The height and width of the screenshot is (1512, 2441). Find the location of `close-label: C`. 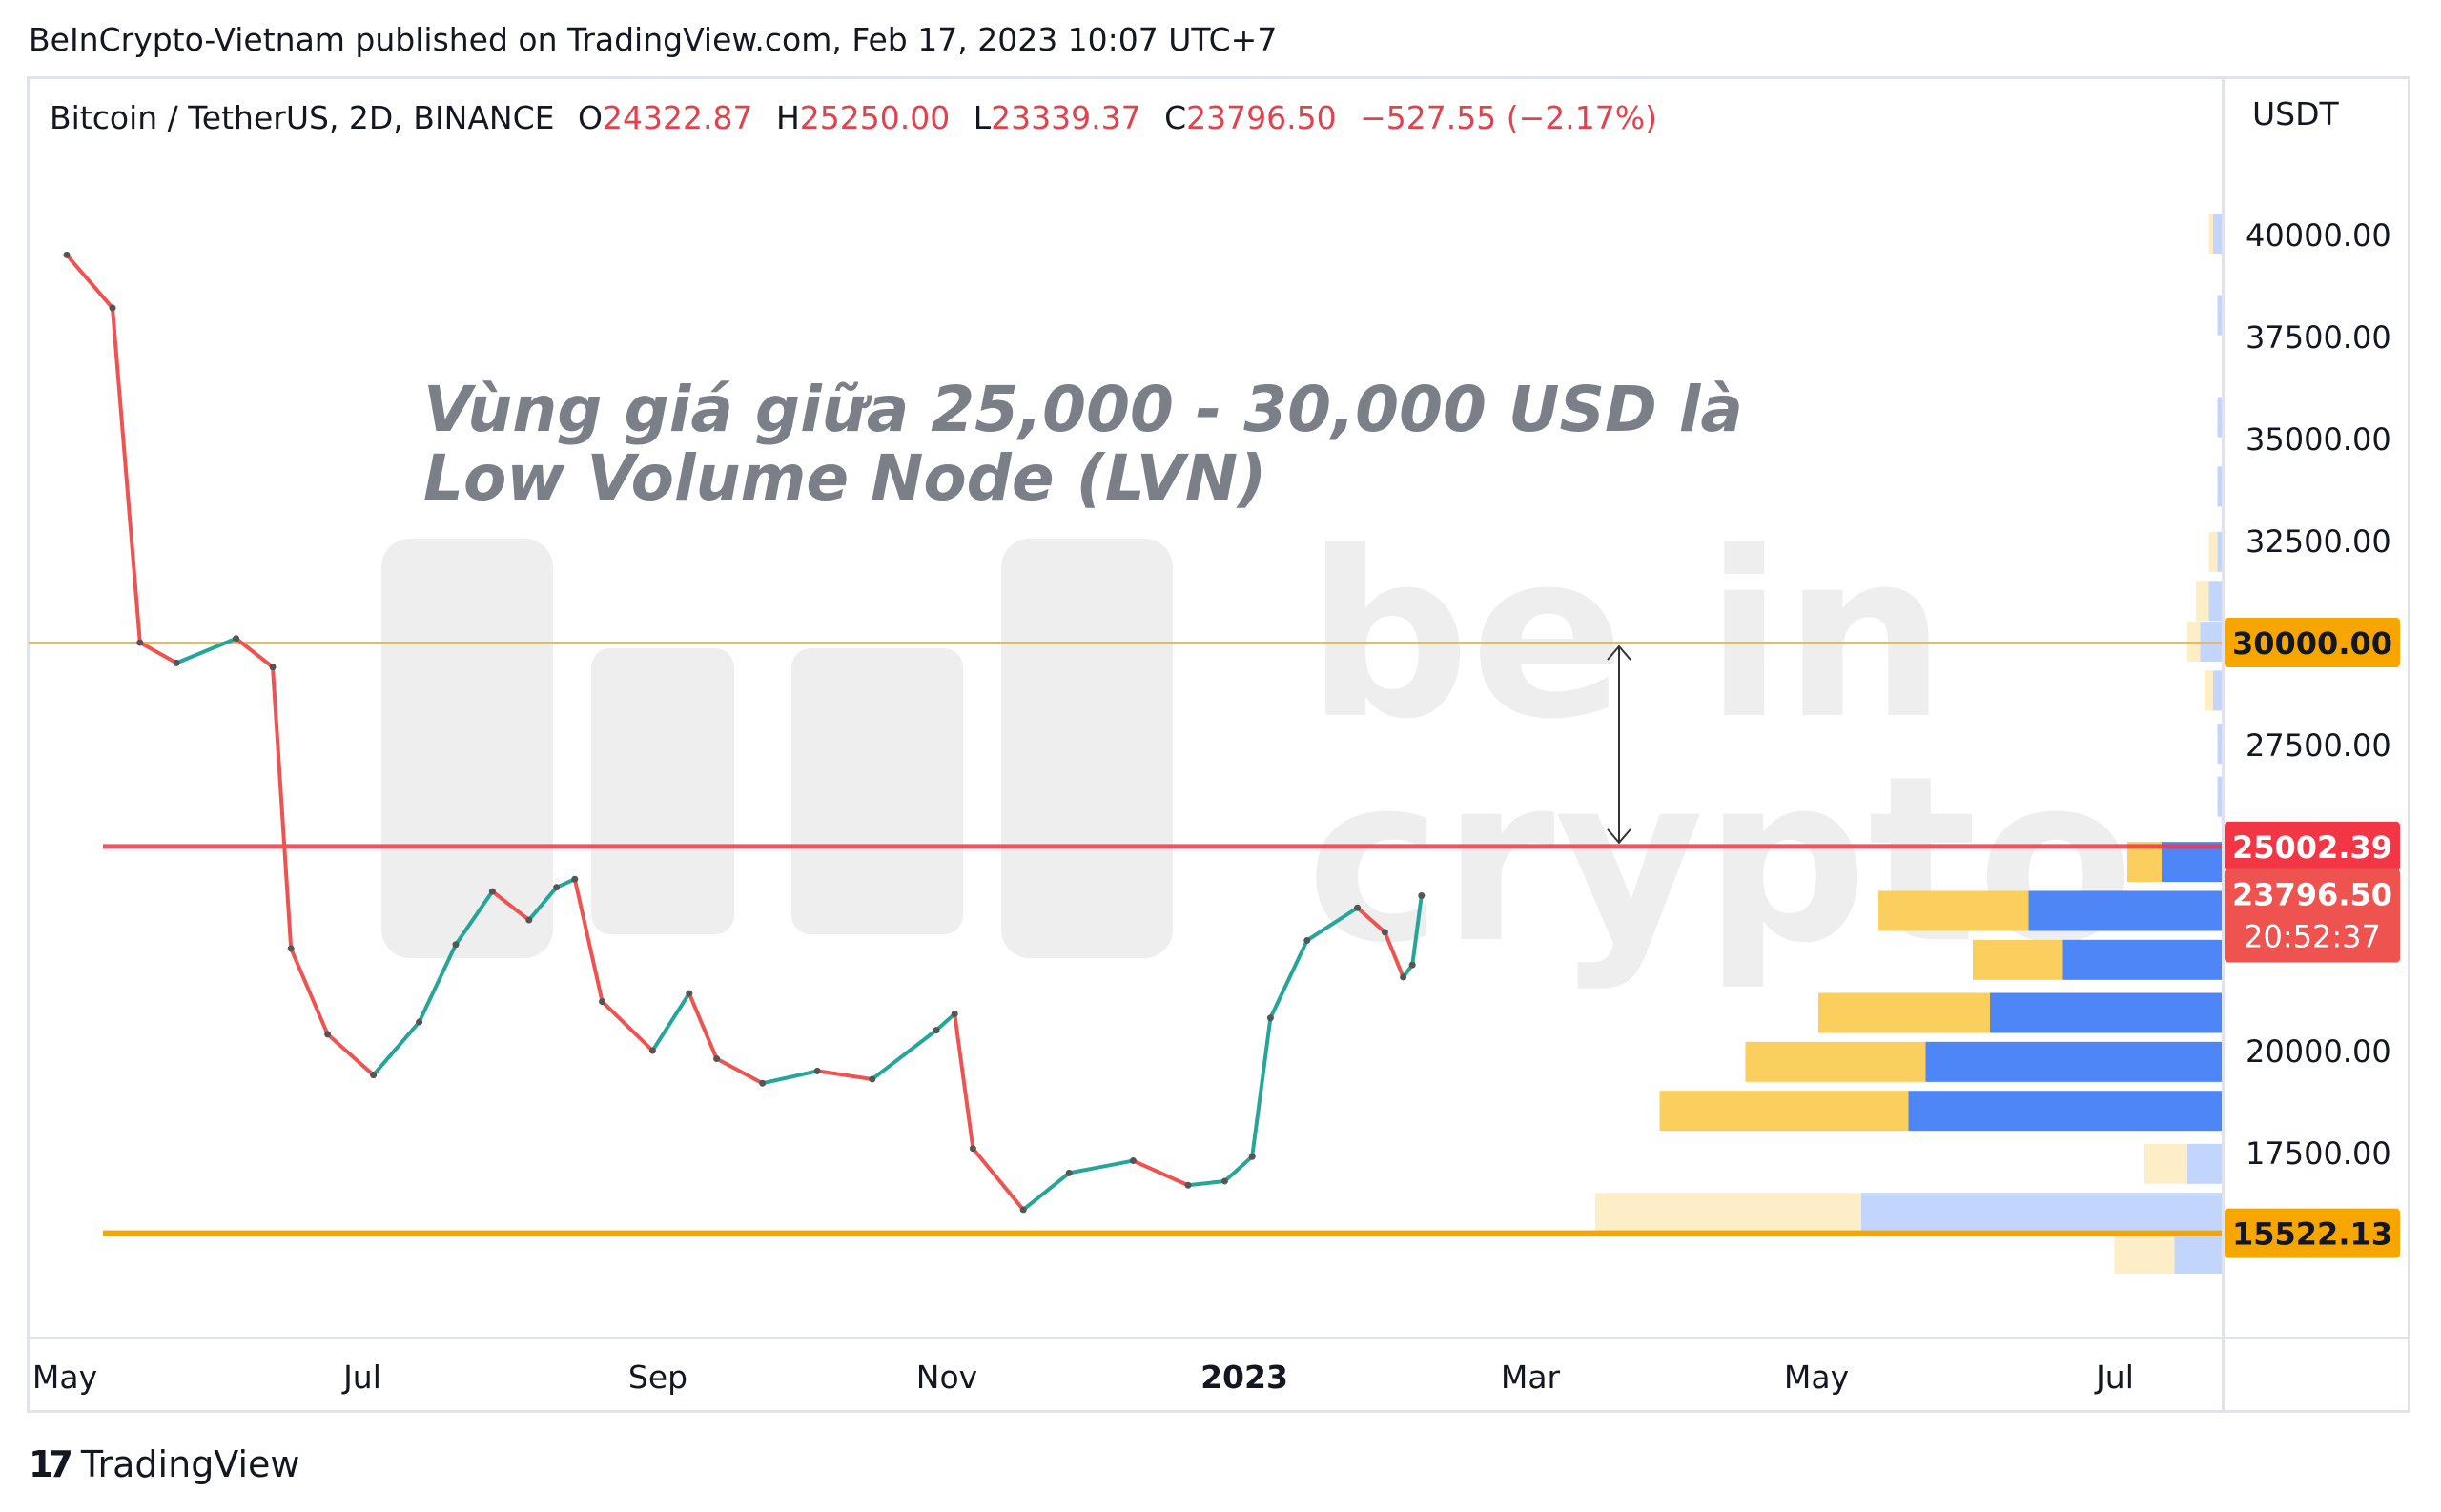

close-label: C is located at coordinates (1175, 117).